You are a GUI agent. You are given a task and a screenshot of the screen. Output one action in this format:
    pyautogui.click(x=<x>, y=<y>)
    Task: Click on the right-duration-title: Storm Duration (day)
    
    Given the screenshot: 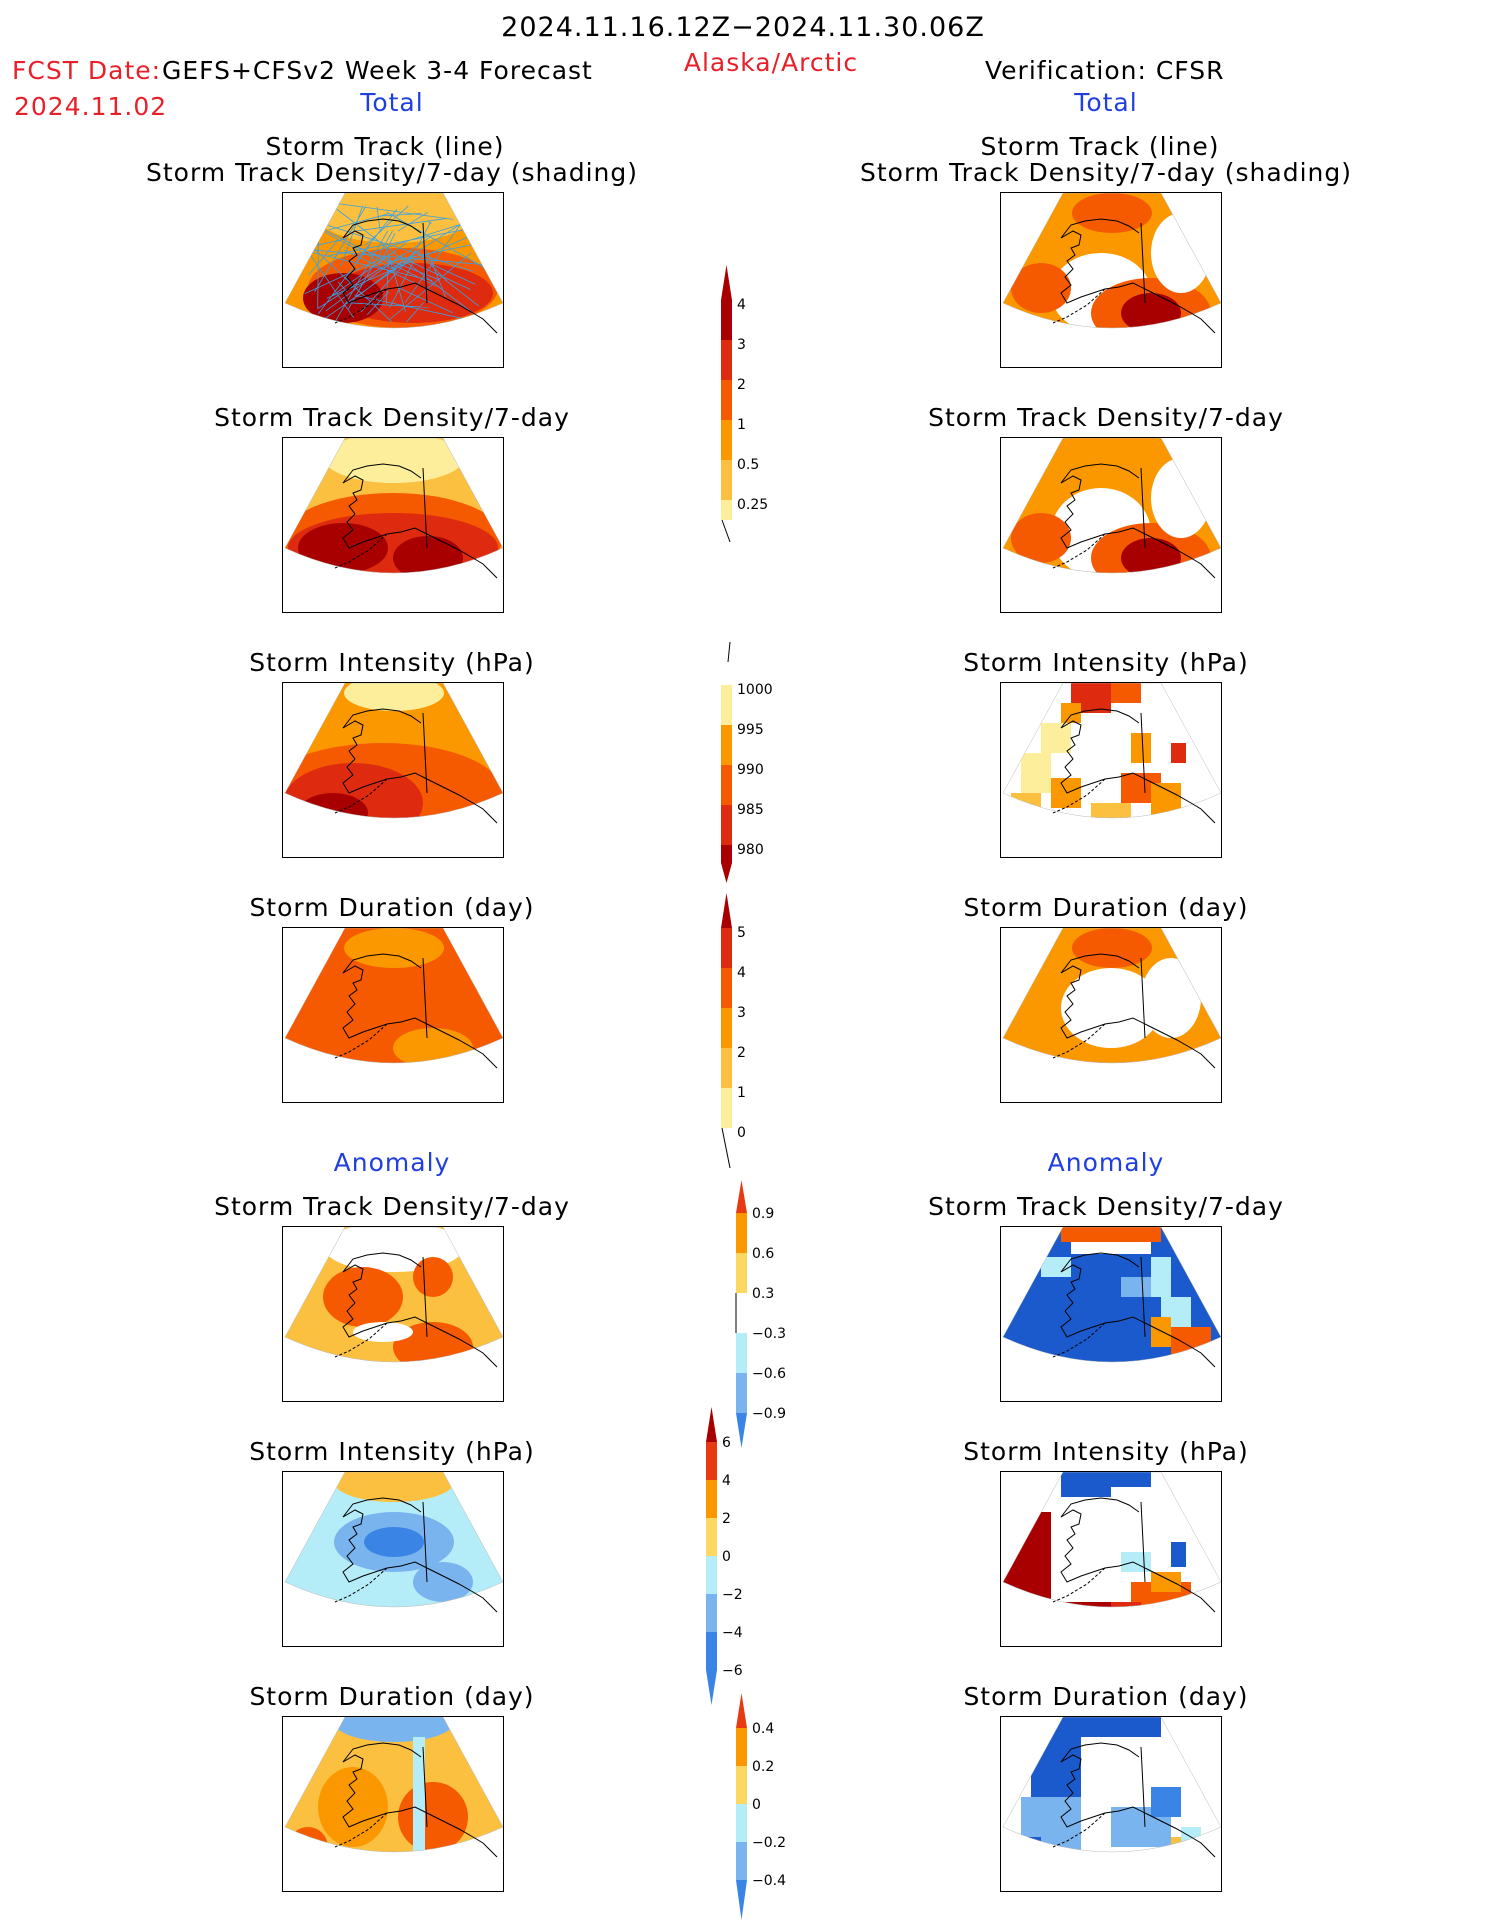 What is the action you would take?
    pyautogui.click(x=1106, y=907)
    